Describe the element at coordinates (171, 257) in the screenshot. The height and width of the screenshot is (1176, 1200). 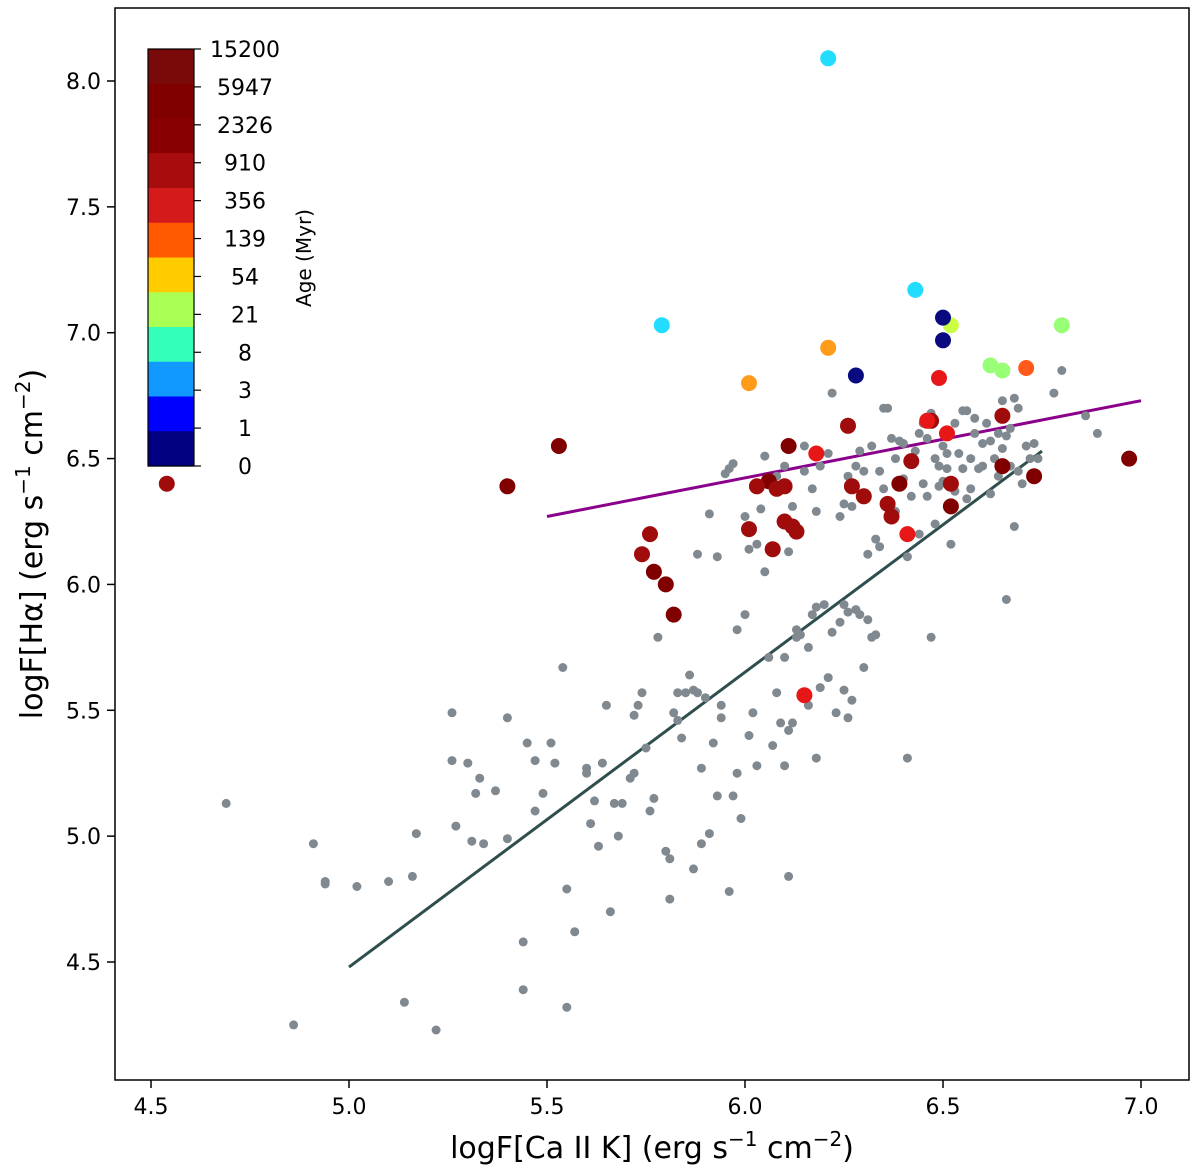
I see `colorbar-frame` at that location.